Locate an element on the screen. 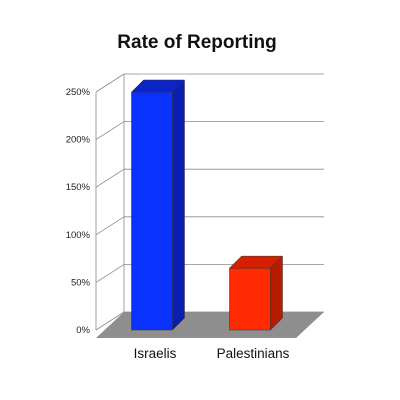  x-tick-label: Israelis is located at coordinates (155, 353).